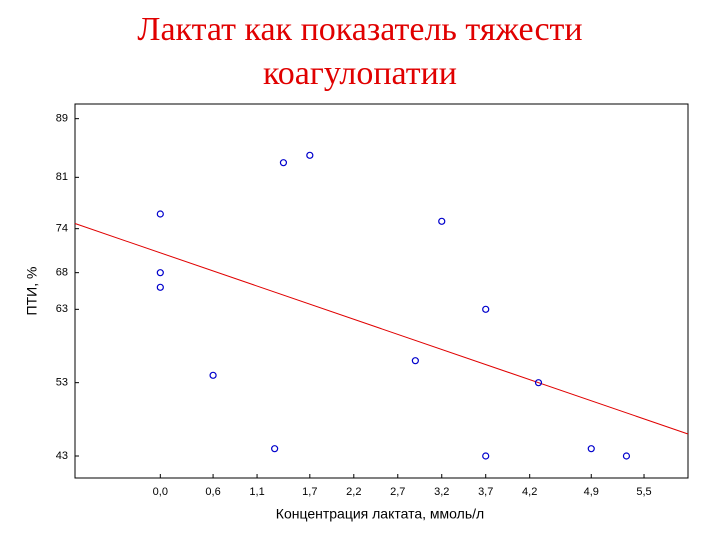  Describe the element at coordinates (62, 309) in the screenshot. I see `y-tick-label: 63` at that location.